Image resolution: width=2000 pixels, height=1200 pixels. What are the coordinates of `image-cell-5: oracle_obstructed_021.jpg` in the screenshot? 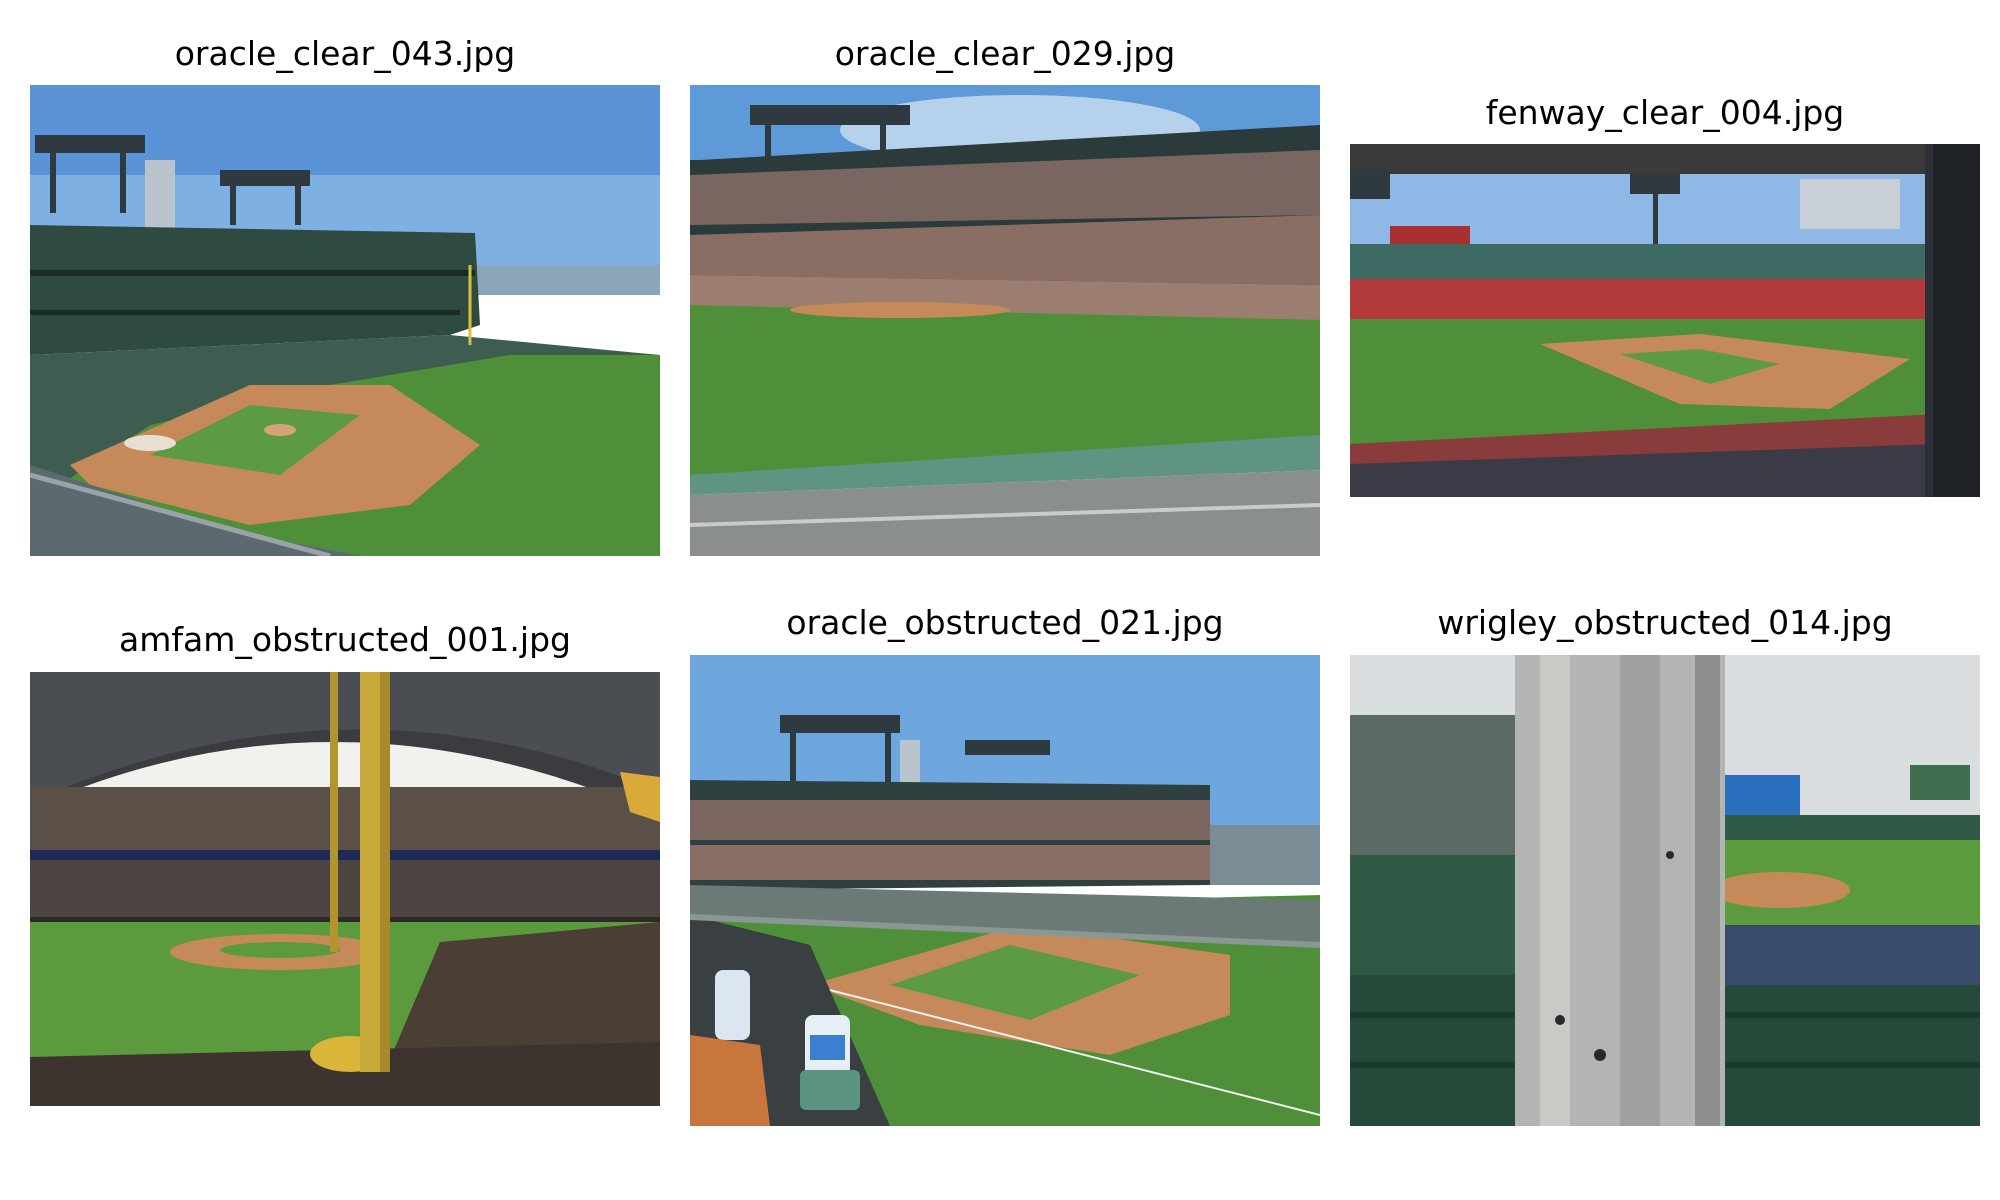 It's located at (1005, 863).